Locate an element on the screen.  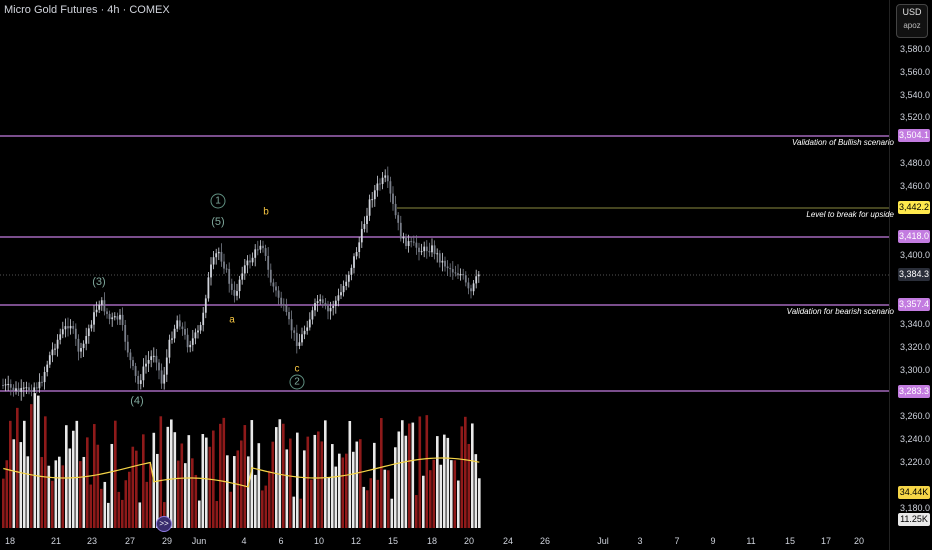
x-tick: 18 is located at coordinates (432, 541).